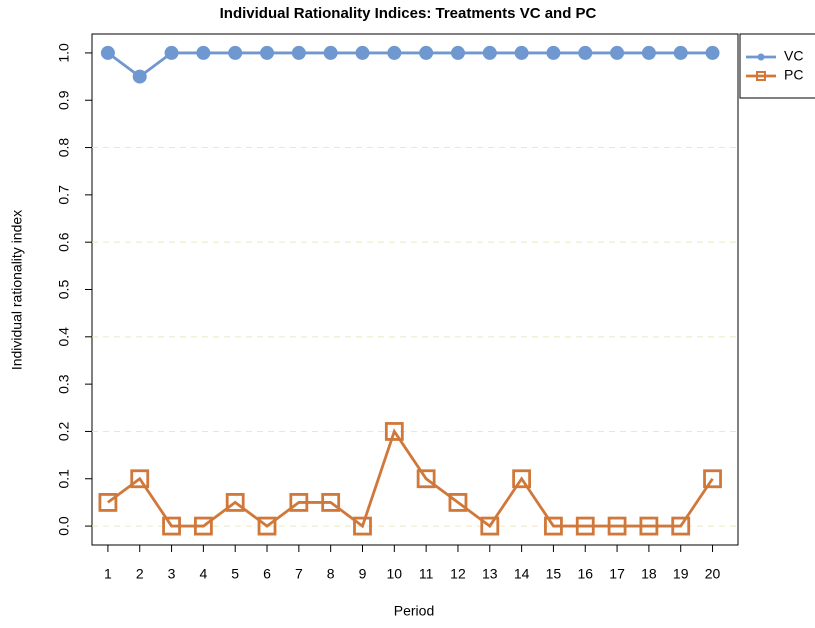  Describe the element at coordinates (235, 574) in the screenshot. I see `x-tick-label: 5` at that location.